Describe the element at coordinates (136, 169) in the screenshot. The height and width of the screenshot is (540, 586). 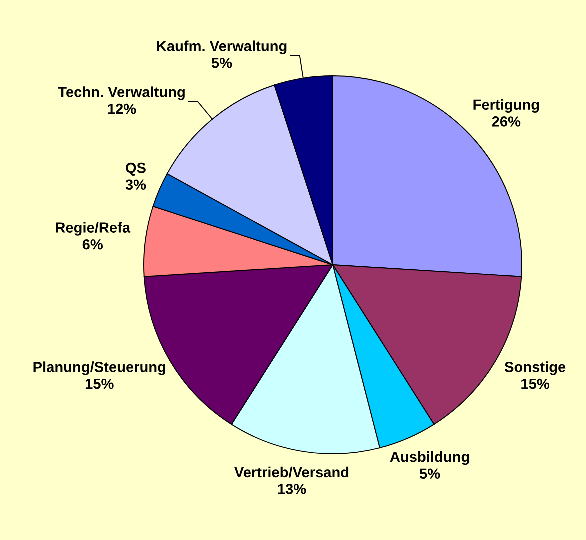
I see `slice-label: QS` at that location.